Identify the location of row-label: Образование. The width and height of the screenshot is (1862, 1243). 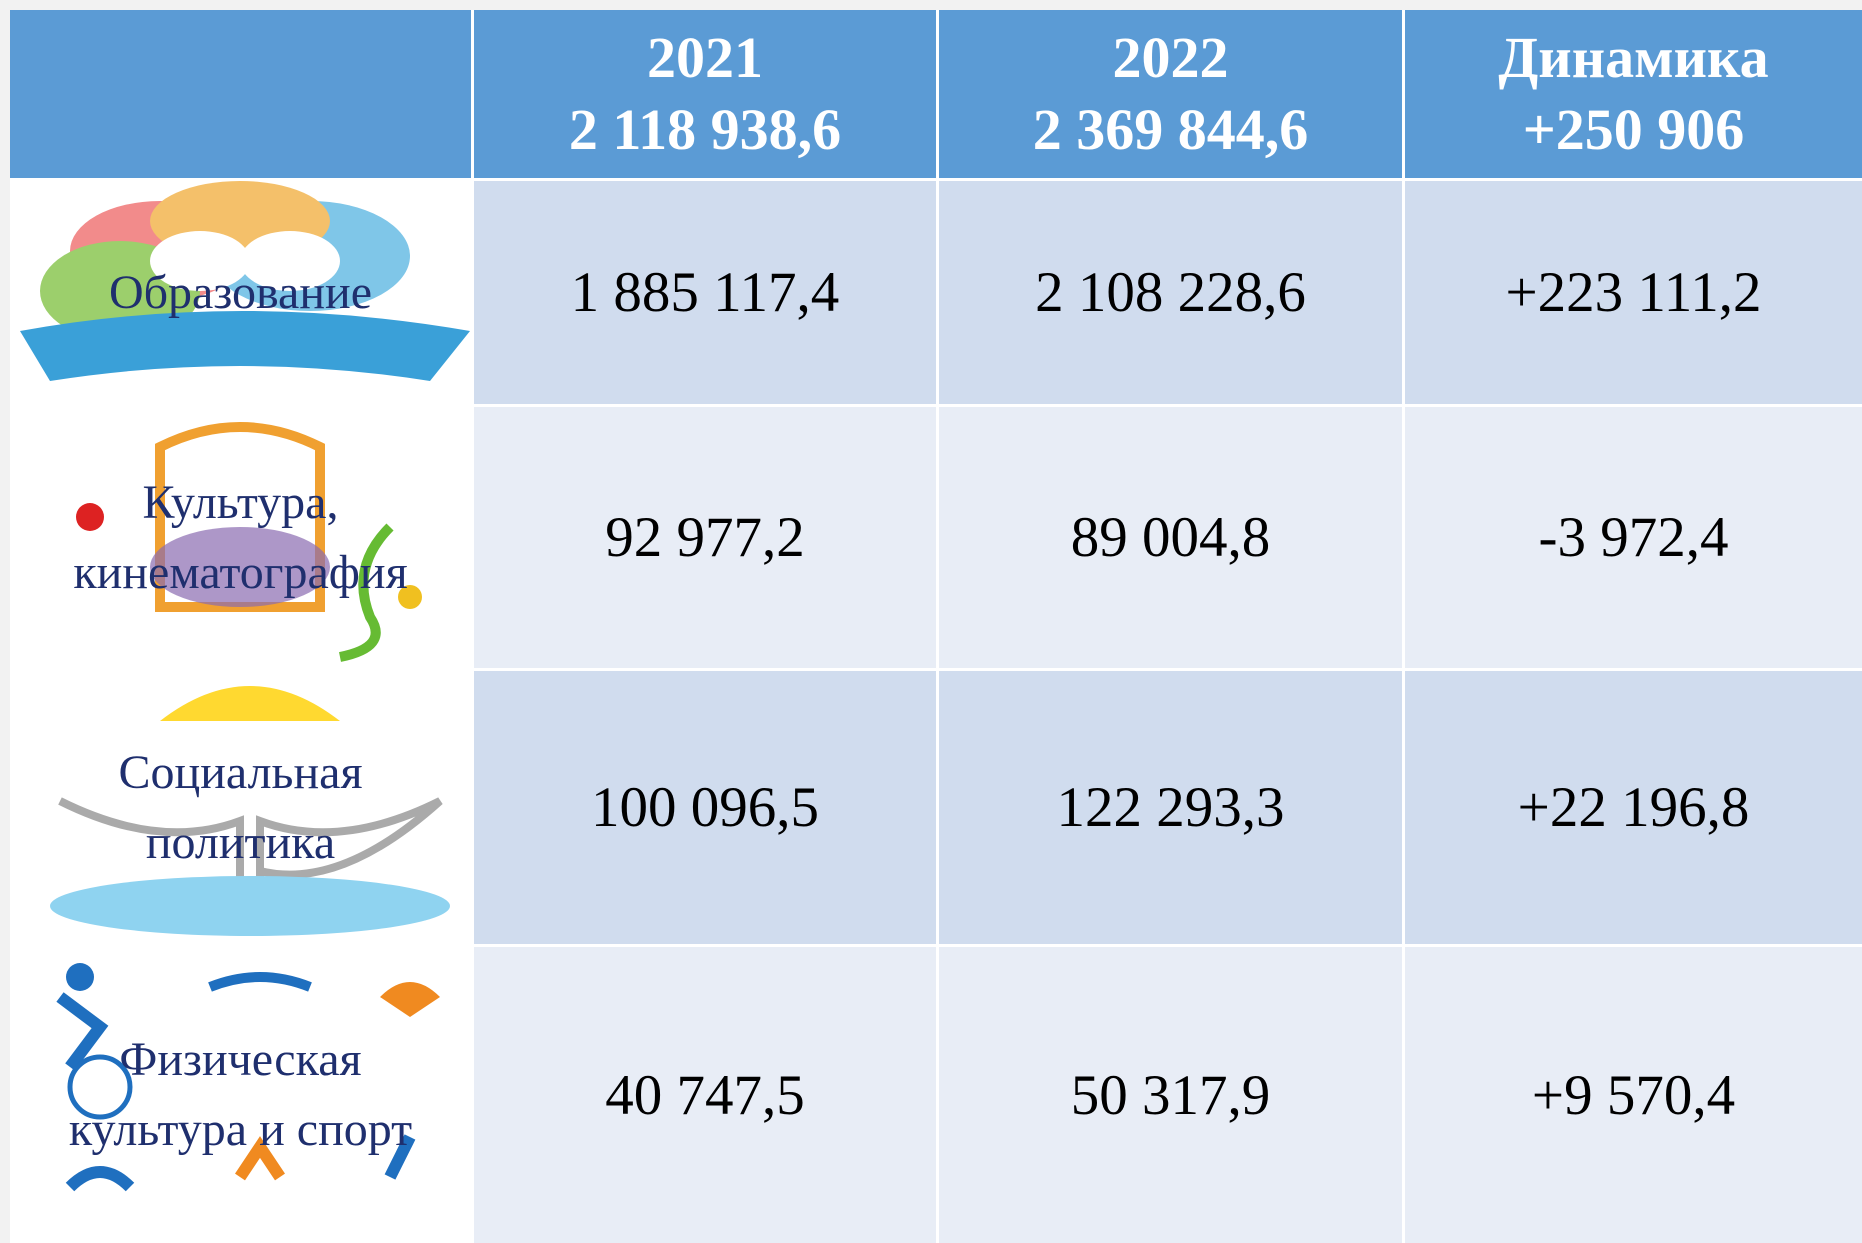
(240, 292).